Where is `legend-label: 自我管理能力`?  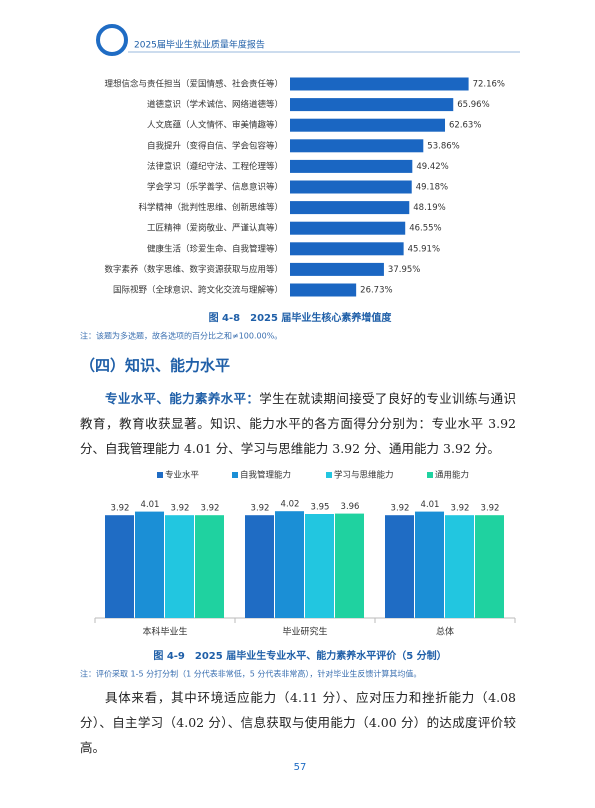 legend-label: 自我管理能力 is located at coordinates (265, 475).